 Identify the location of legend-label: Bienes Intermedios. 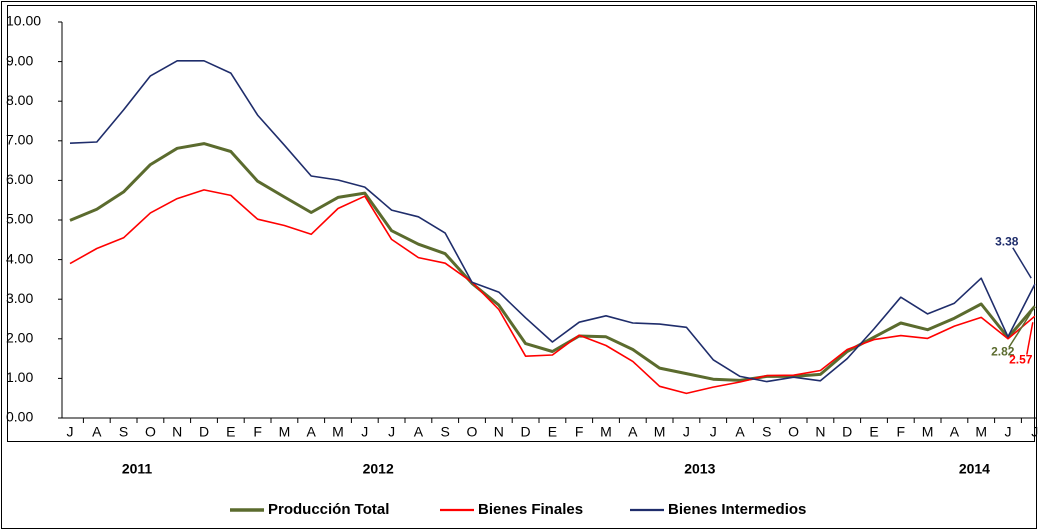
(737, 509).